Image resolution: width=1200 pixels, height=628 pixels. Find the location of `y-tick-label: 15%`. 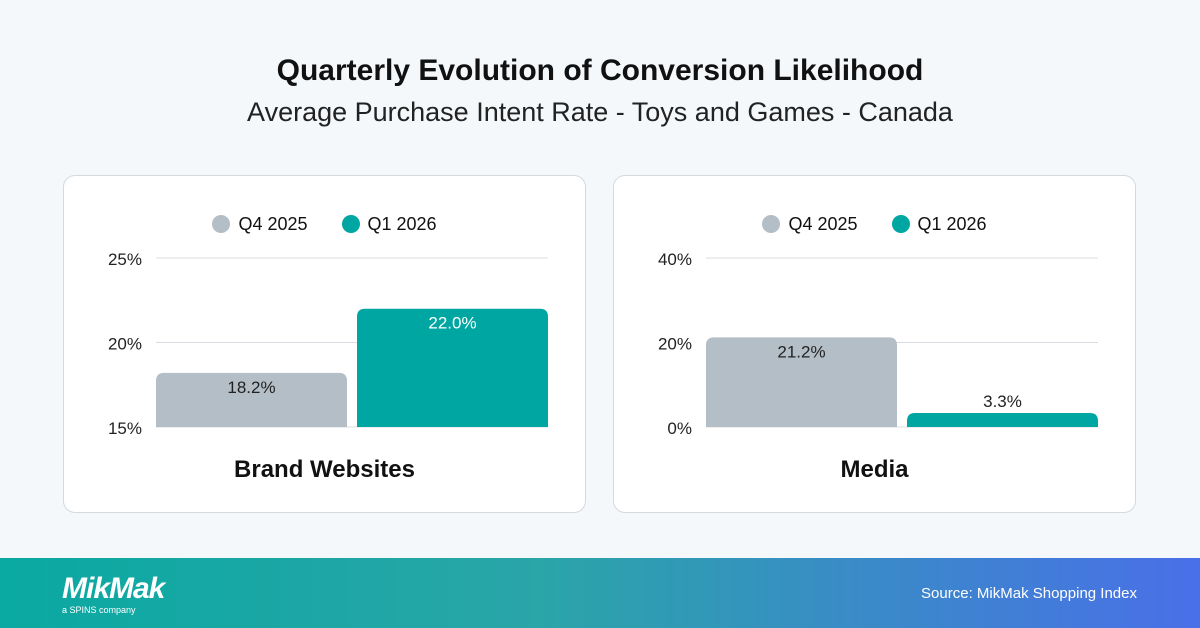

y-tick-label: 15% is located at coordinates (125, 428).